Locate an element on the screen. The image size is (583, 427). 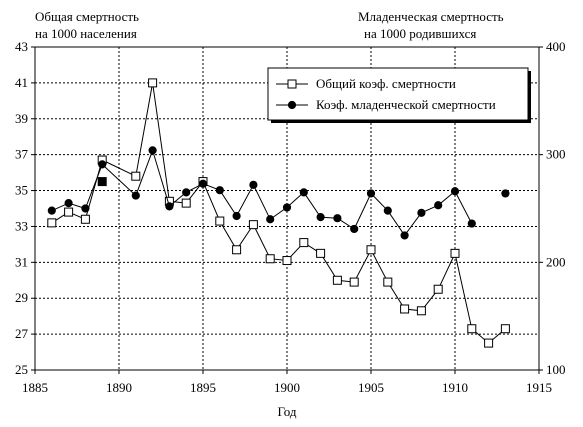
left-axis-title-line1: Общая смертность is located at coordinates (87, 16).